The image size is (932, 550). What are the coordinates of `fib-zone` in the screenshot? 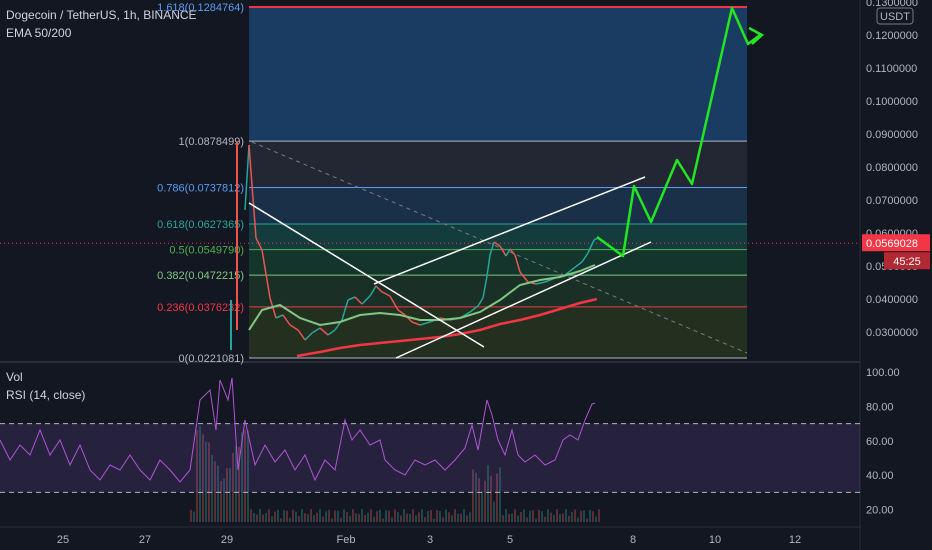 It's located at (498, 164).